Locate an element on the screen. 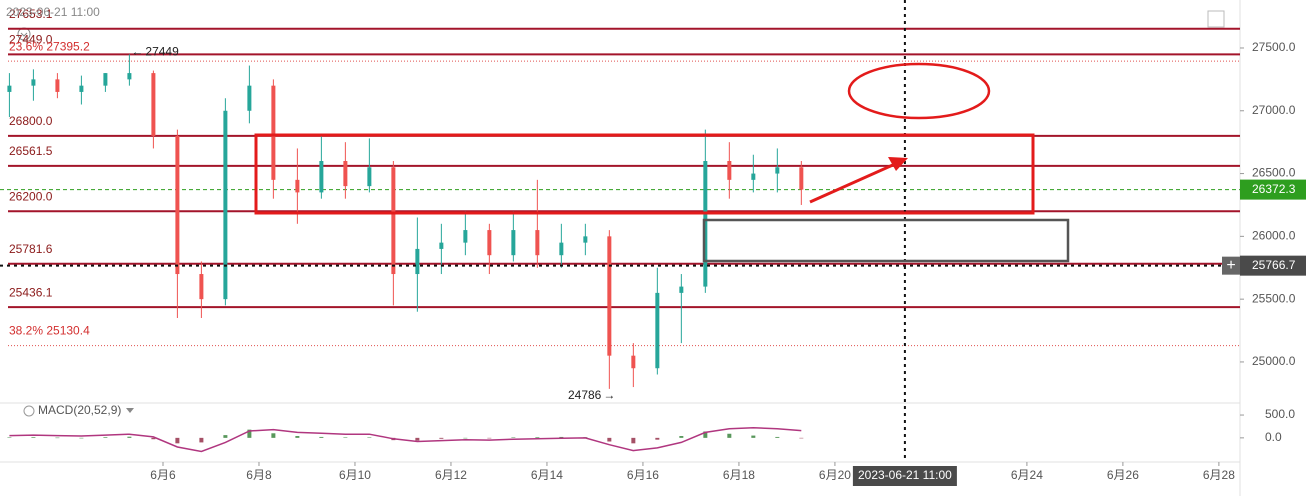 The width and height of the screenshot is (1315, 496). y-tick-label: 26000.0 is located at coordinates (1274, 236).